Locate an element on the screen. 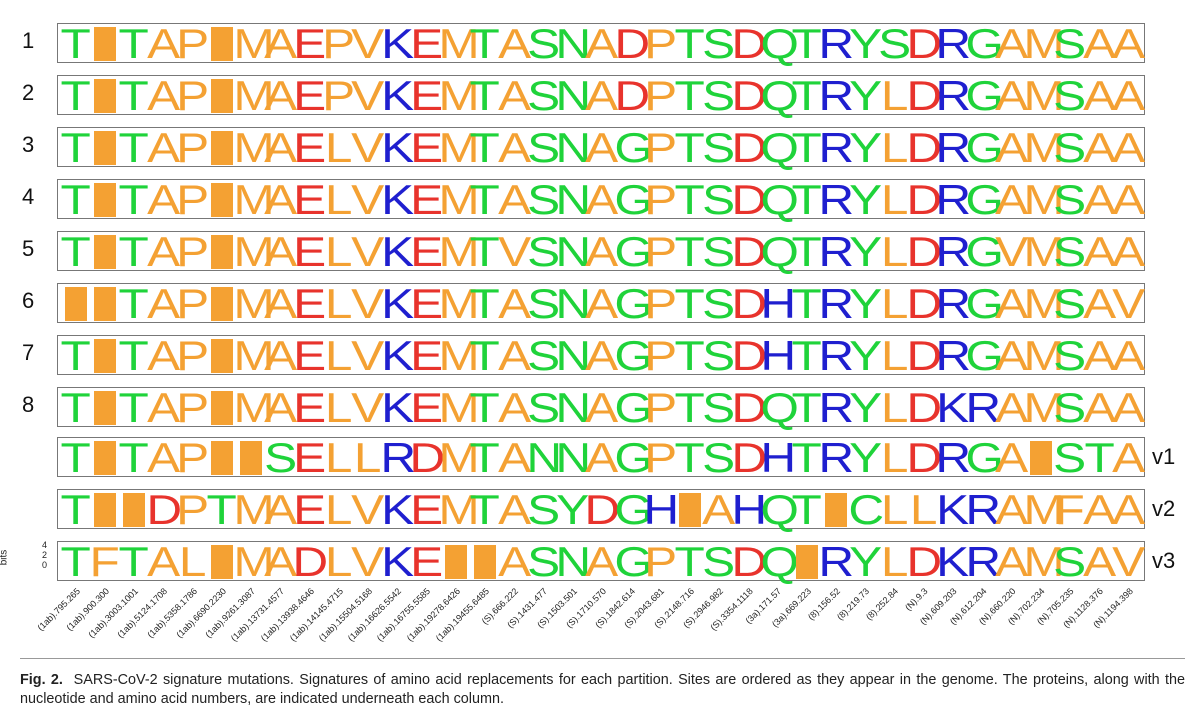 The height and width of the screenshot is (721, 1200). row-number: 3 is located at coordinates (28, 144).